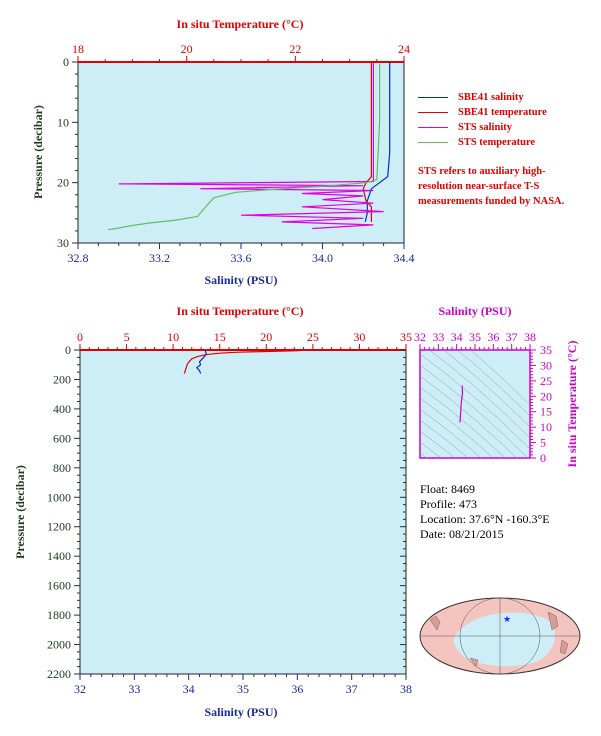 This screenshot has height=736, width=601. Describe the element at coordinates (127, 337) in the screenshot. I see `tick-label: 5` at that location.